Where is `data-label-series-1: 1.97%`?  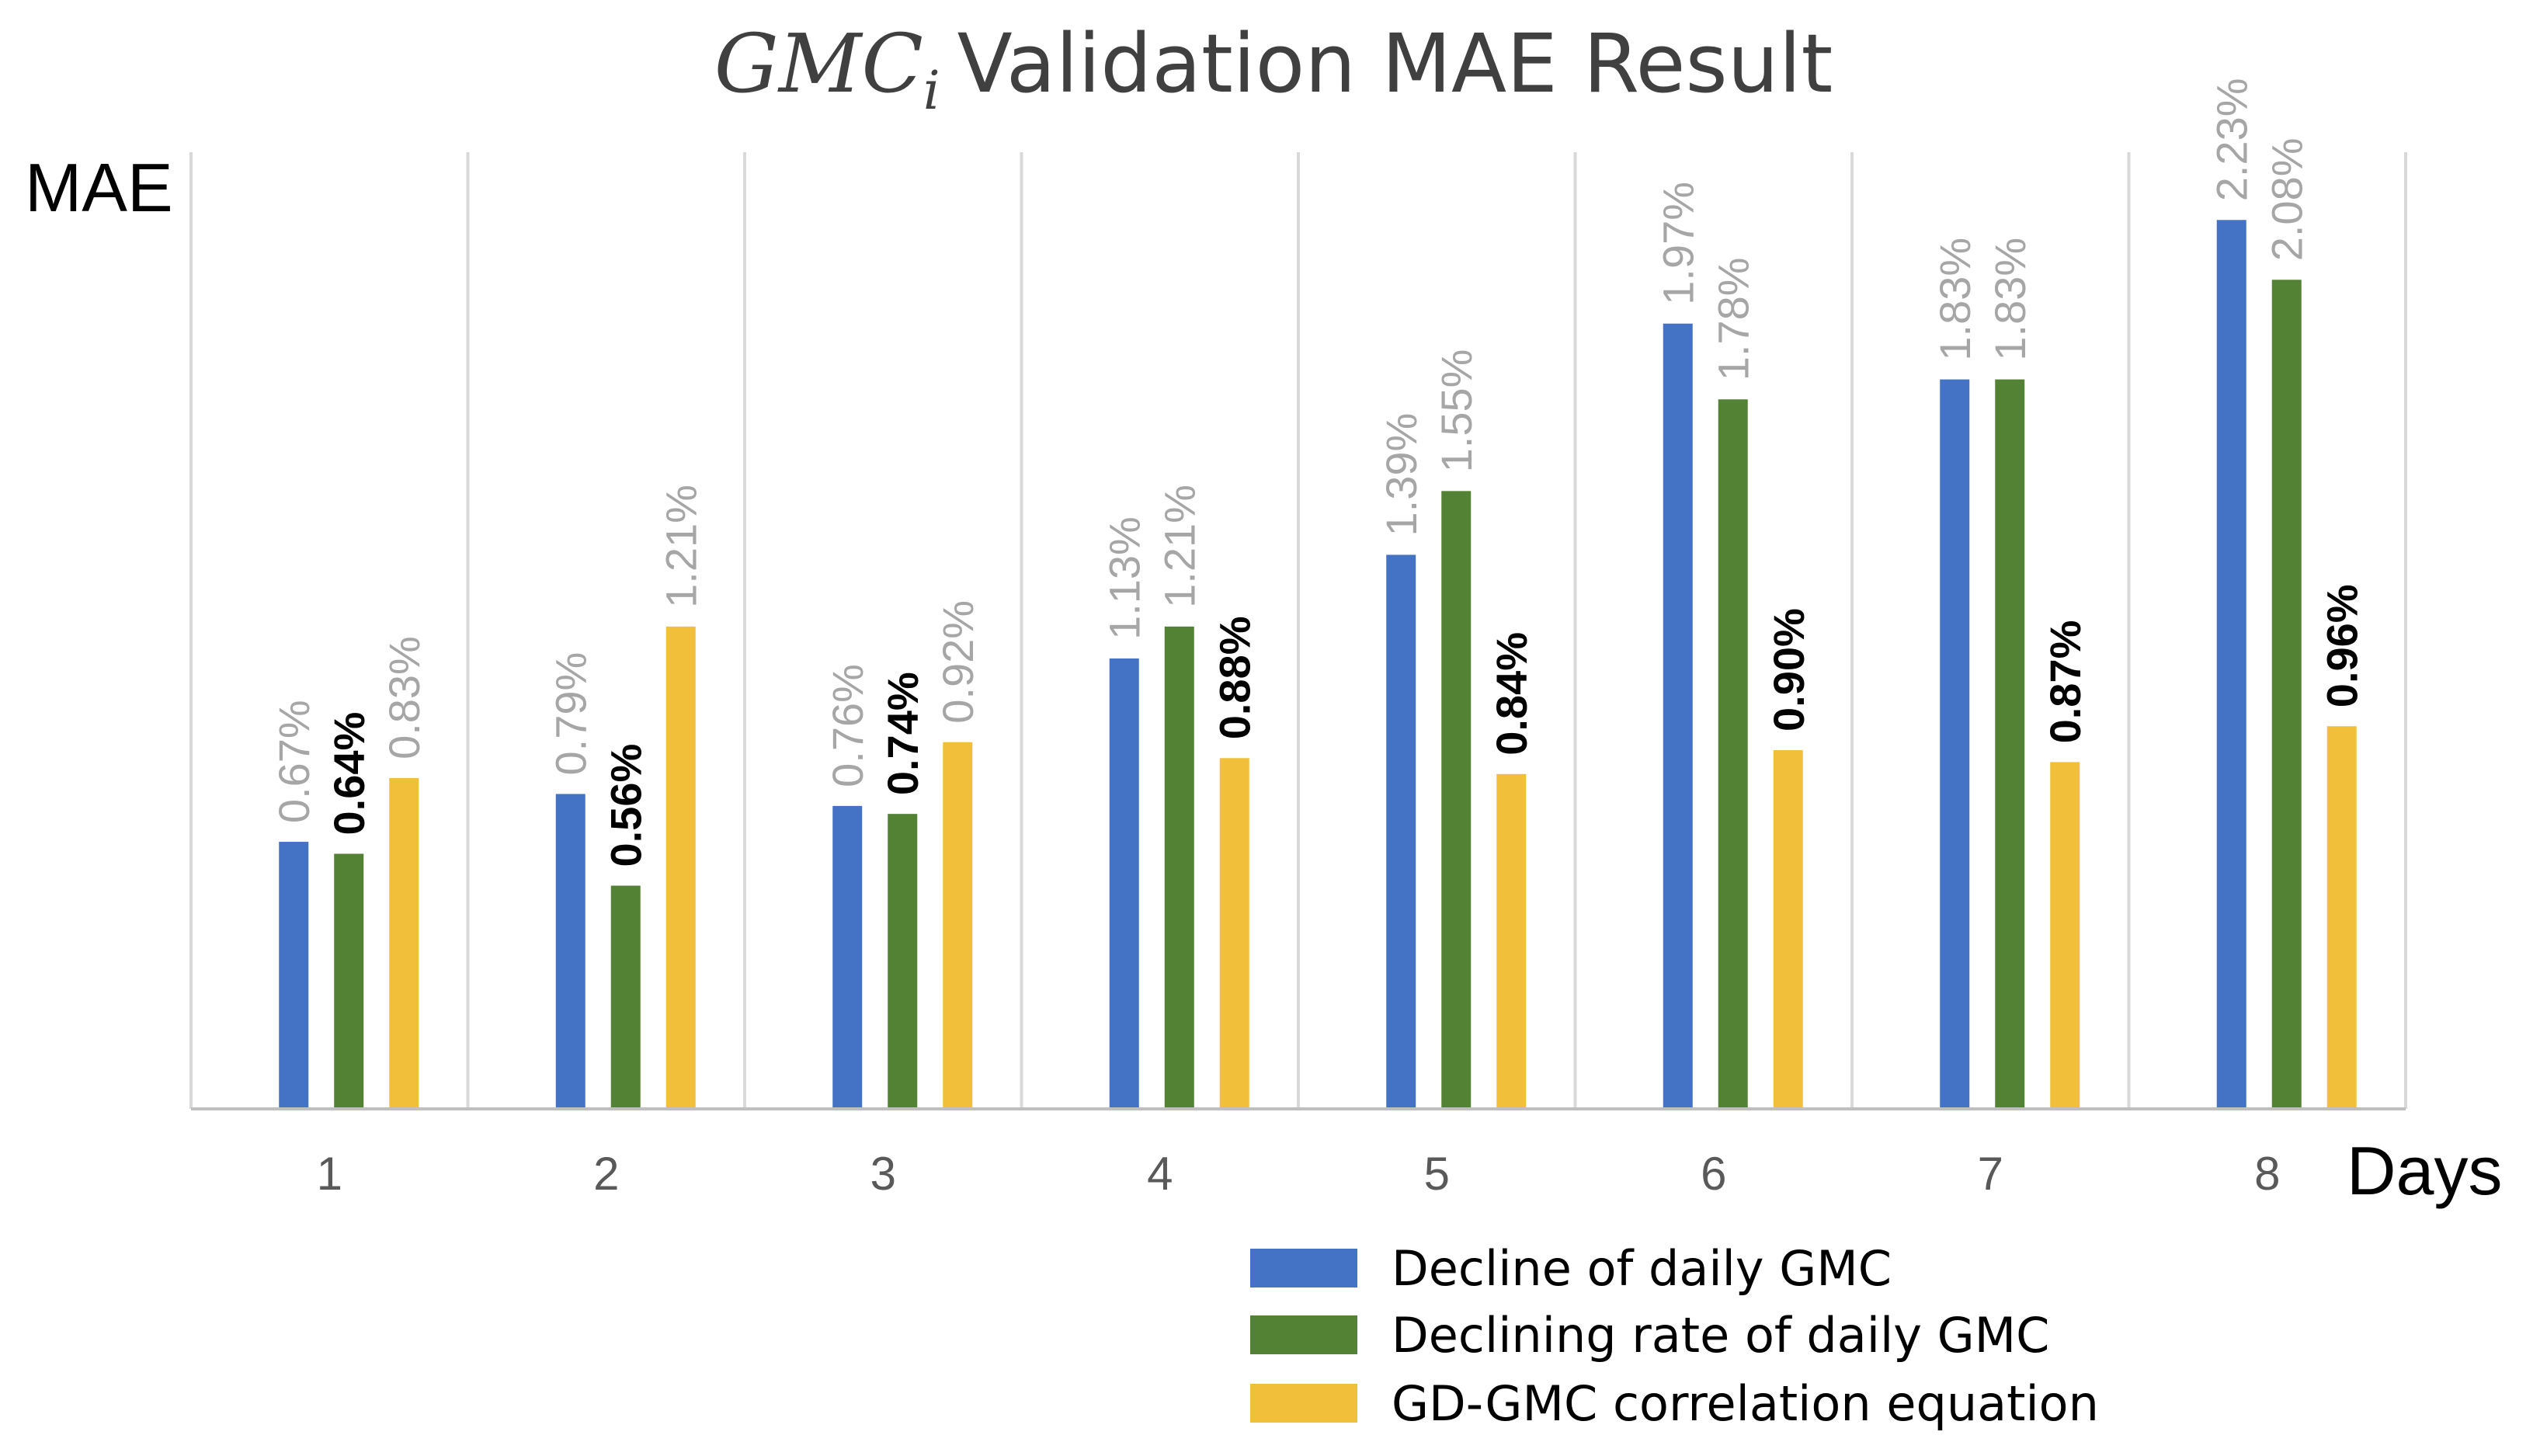 data-label-series-1: 1.97% is located at coordinates (1679, 243).